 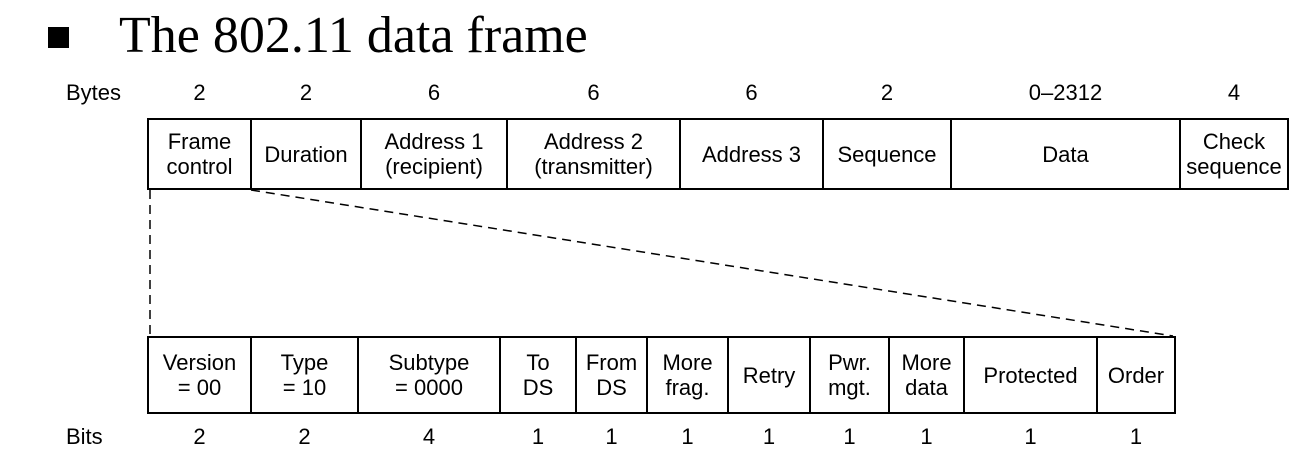 What do you see at coordinates (849, 375) in the screenshot?
I see `control-field: Pwr. mgt.` at bounding box center [849, 375].